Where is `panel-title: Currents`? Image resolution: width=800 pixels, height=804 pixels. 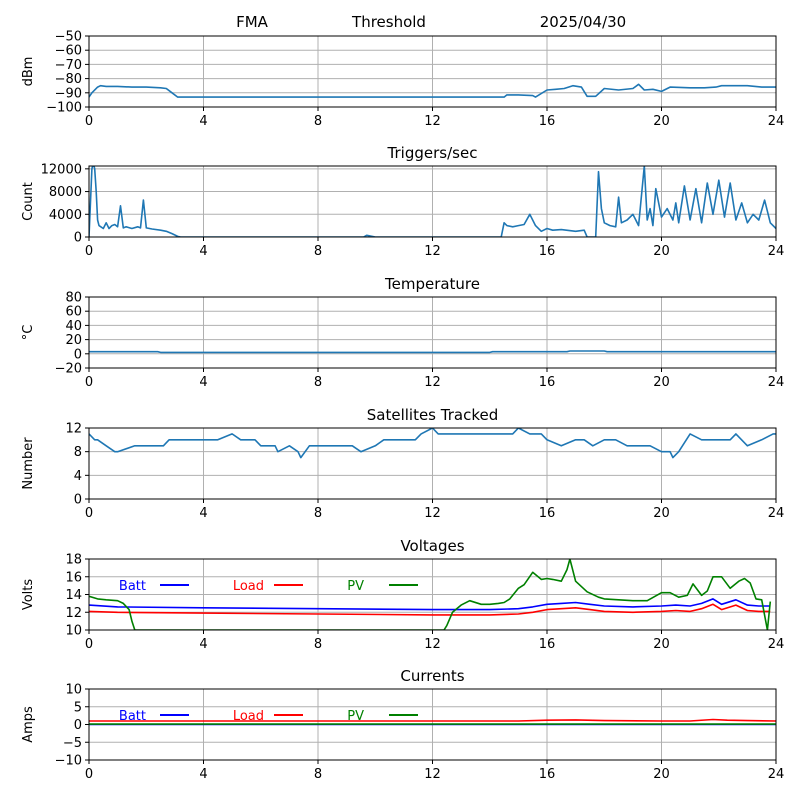
panel-title: Currents is located at coordinates (432, 676).